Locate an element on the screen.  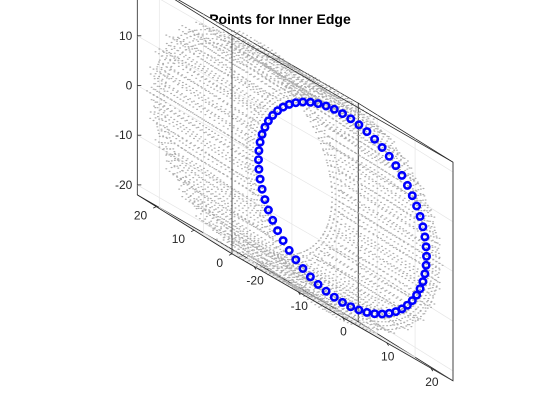
x-tick-label: -20 is located at coordinates (255, 281).